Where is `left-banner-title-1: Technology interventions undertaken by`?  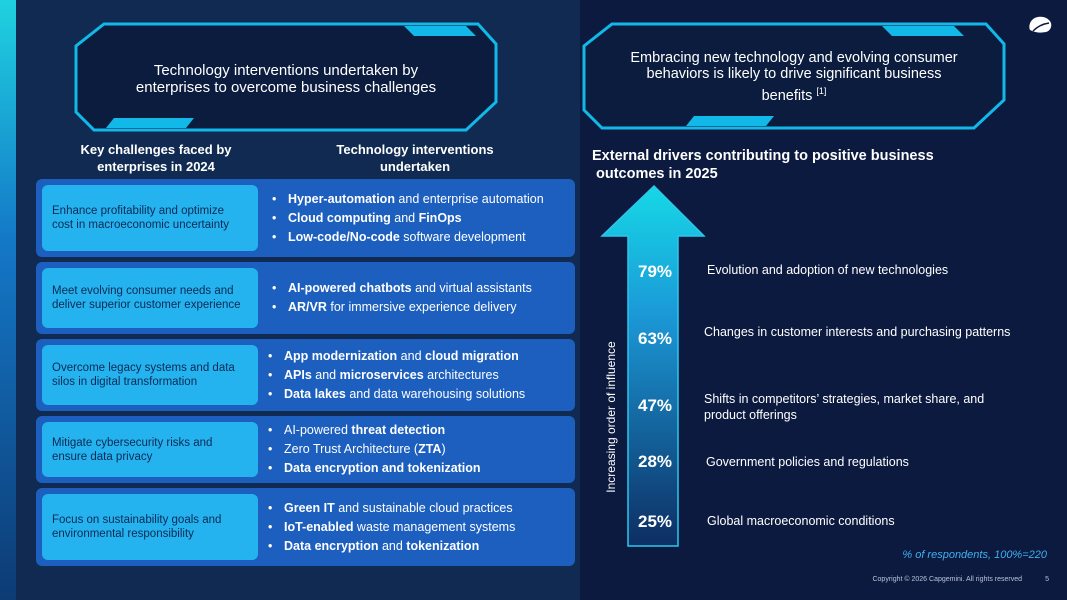 left-banner-title-1: Technology interventions undertaken by is located at coordinates (286, 70).